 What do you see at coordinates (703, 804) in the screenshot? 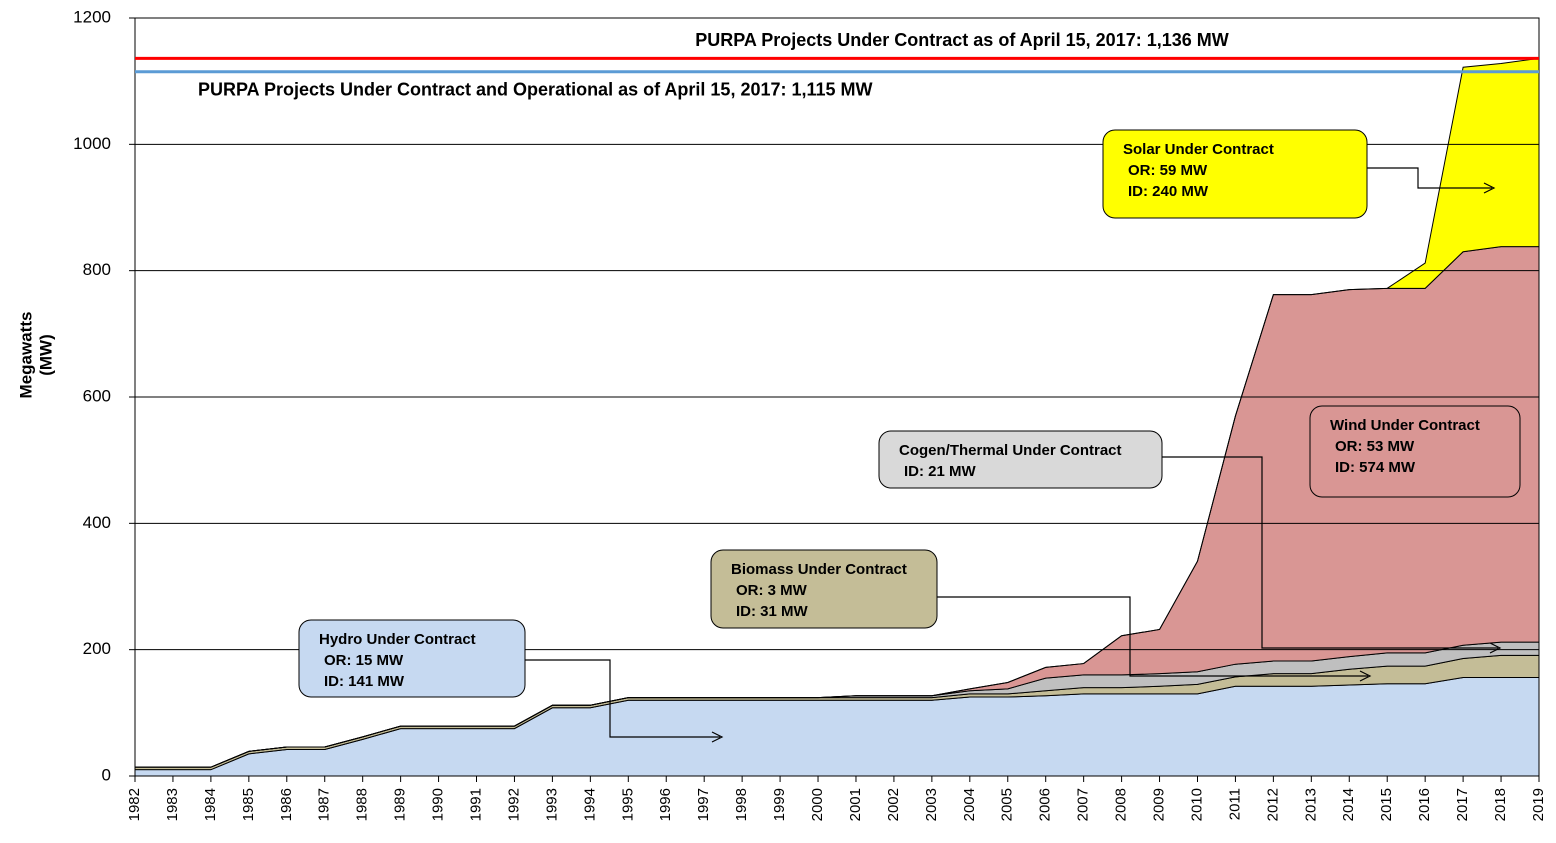
I see `x-tick-label: 1997` at bounding box center [703, 804].